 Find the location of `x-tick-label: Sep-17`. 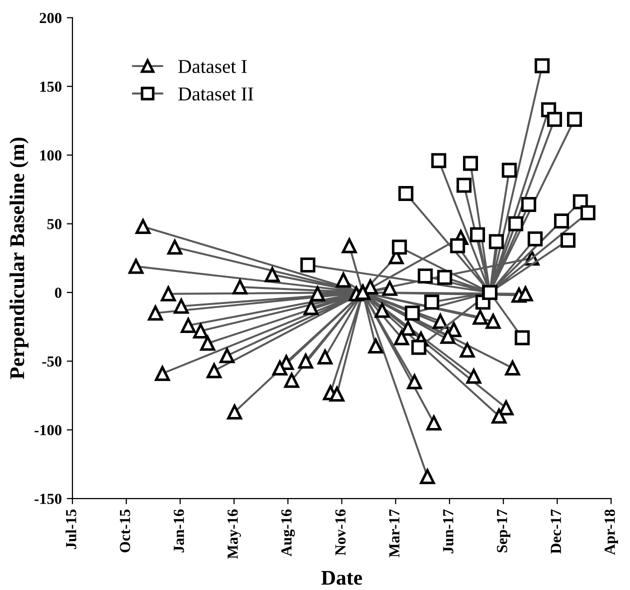

x-tick-label: Sep-17 is located at coordinates (503, 530).